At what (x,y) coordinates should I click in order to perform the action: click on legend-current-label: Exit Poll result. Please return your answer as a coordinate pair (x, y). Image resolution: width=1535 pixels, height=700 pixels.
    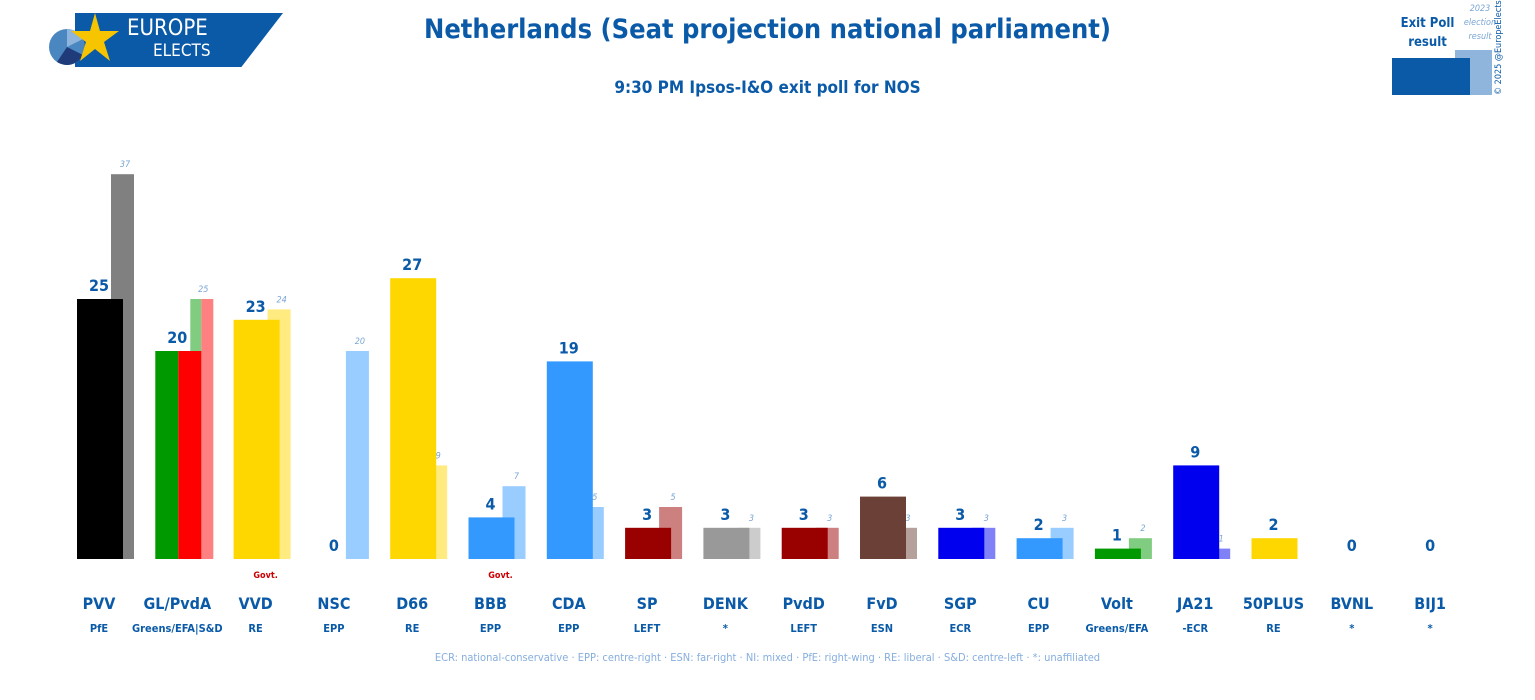
    Looking at the image, I should click on (1427, 33).